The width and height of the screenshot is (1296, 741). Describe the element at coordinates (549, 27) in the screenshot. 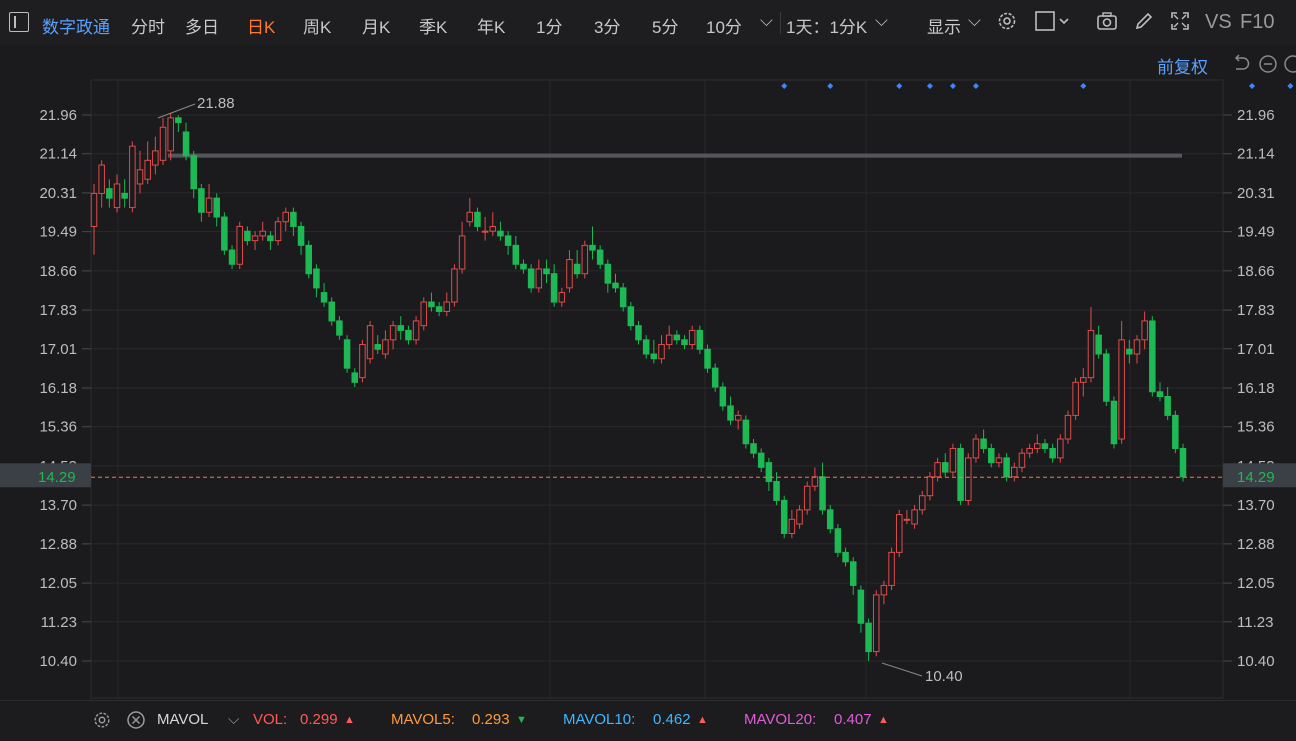

I see `tab-1min: 1分` at that location.